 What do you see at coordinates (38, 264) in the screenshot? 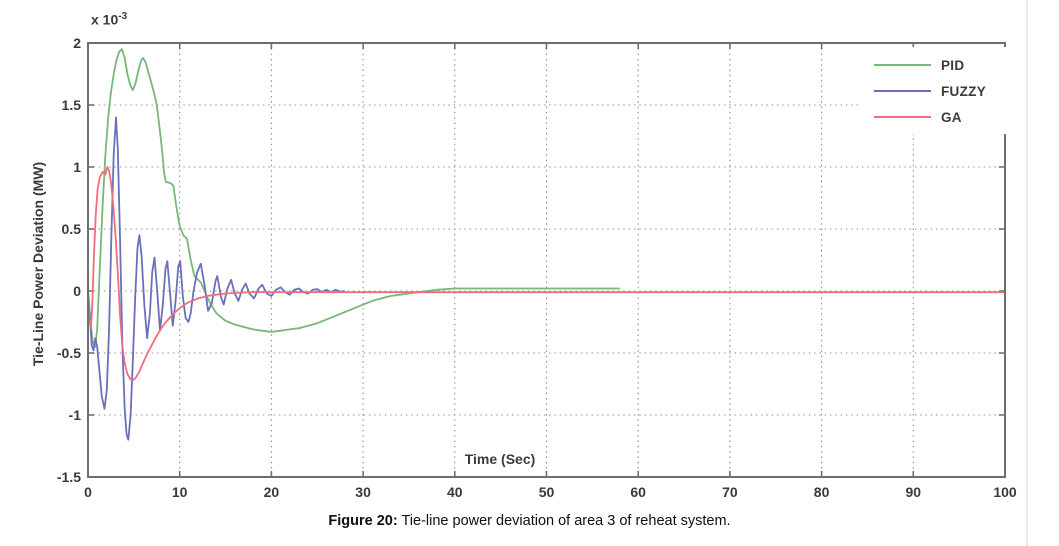
I see `y-axis-title: Tie-Line Power Deviation (MW)` at bounding box center [38, 264].